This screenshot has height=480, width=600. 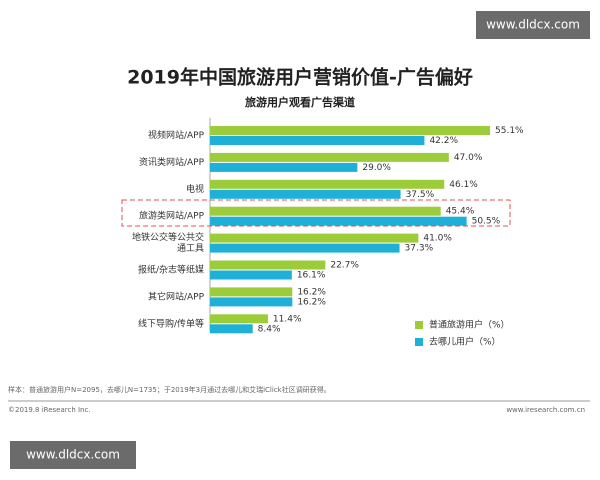 What do you see at coordinates (171, 323) in the screenshot?
I see `category-label: 线下导购/传单等` at bounding box center [171, 323].